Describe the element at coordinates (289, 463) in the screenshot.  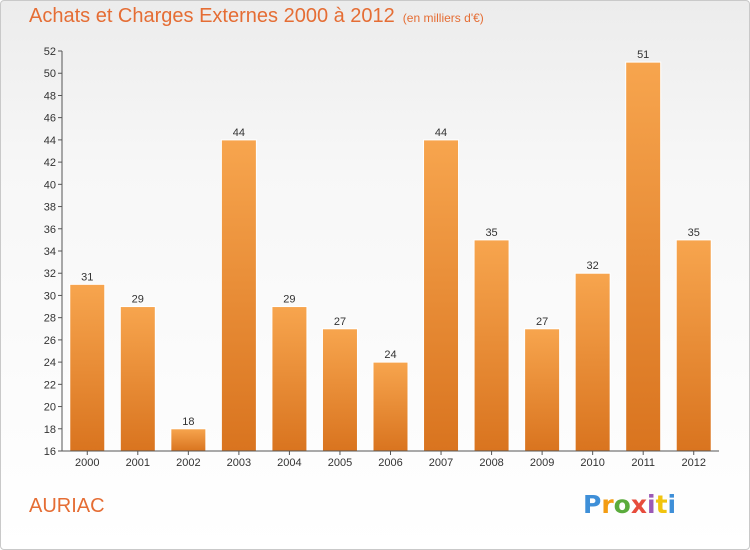
I see `x-tick-label: 2004` at that location.